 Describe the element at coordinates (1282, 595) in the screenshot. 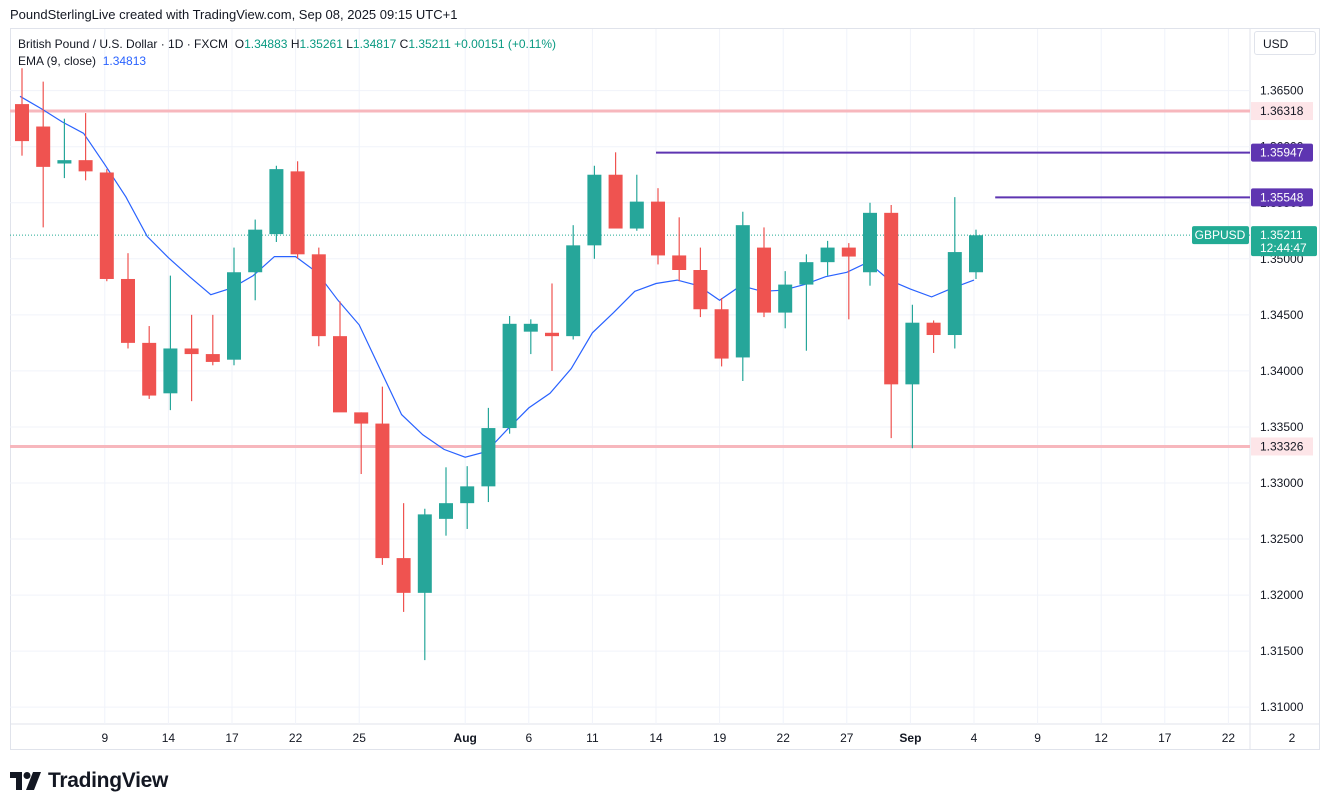

I see `y-tick-label: 1.32000` at that location.